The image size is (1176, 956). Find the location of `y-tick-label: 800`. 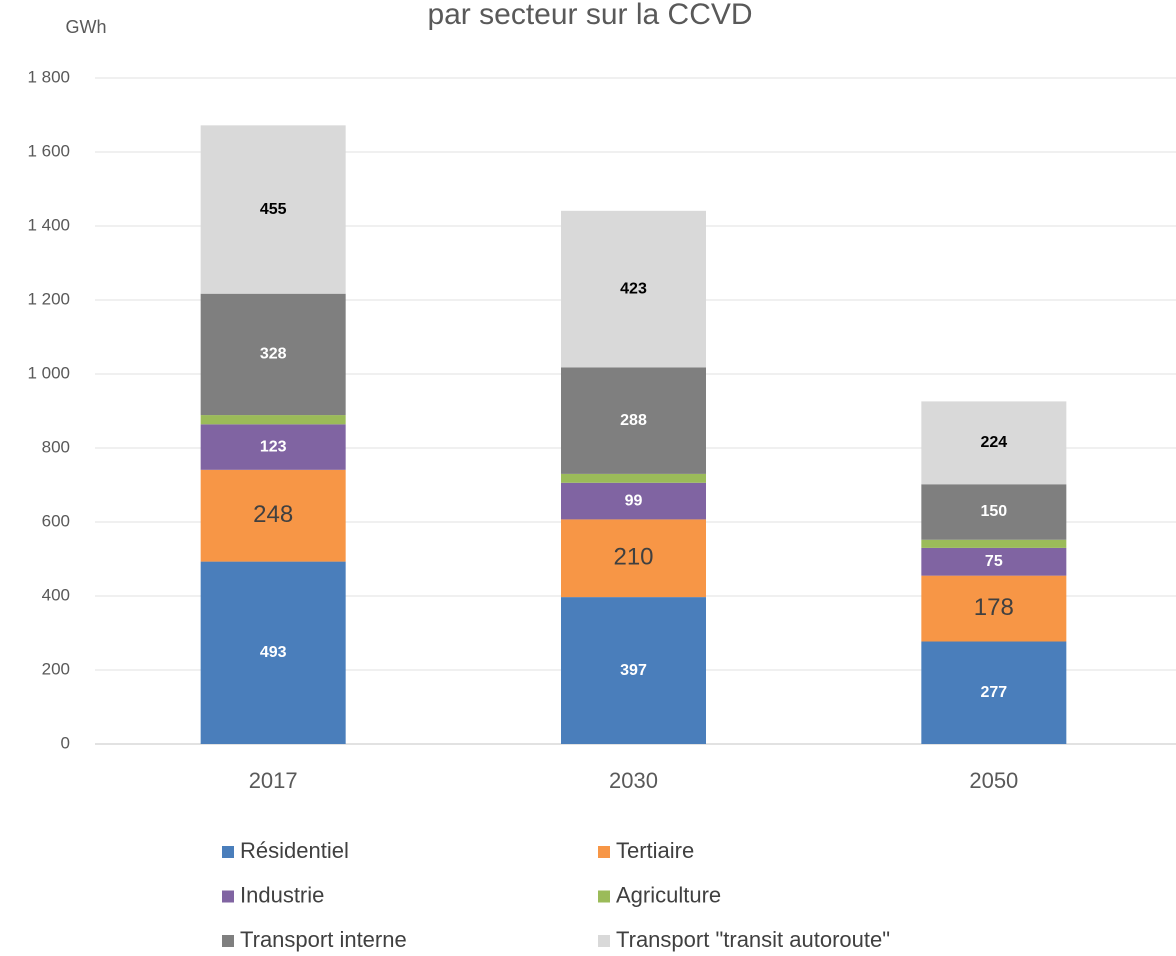

y-tick-label: 800 is located at coordinates (56, 446).